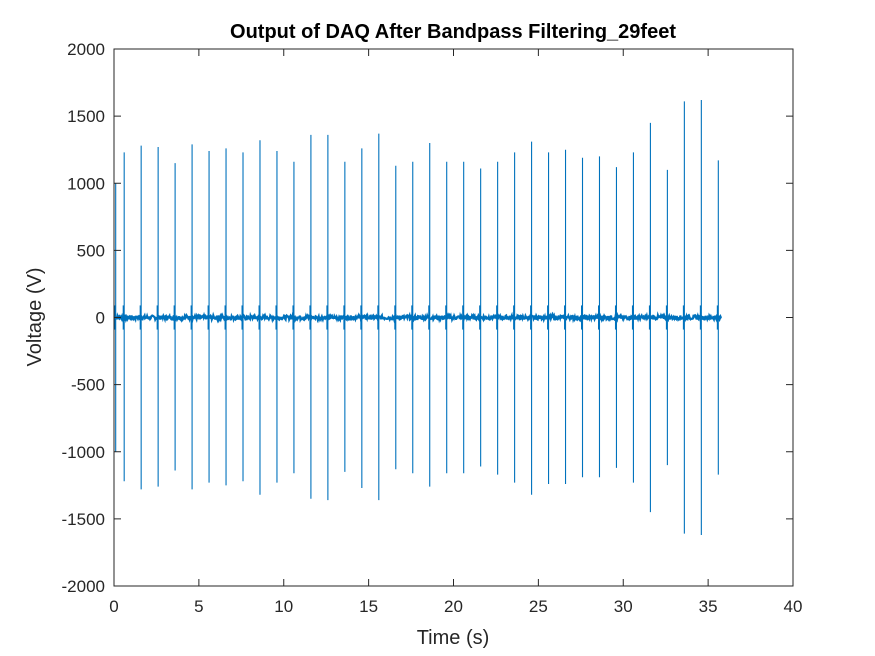  Describe the element at coordinates (91, 250) in the screenshot. I see `y-tick-label: 500` at that location.